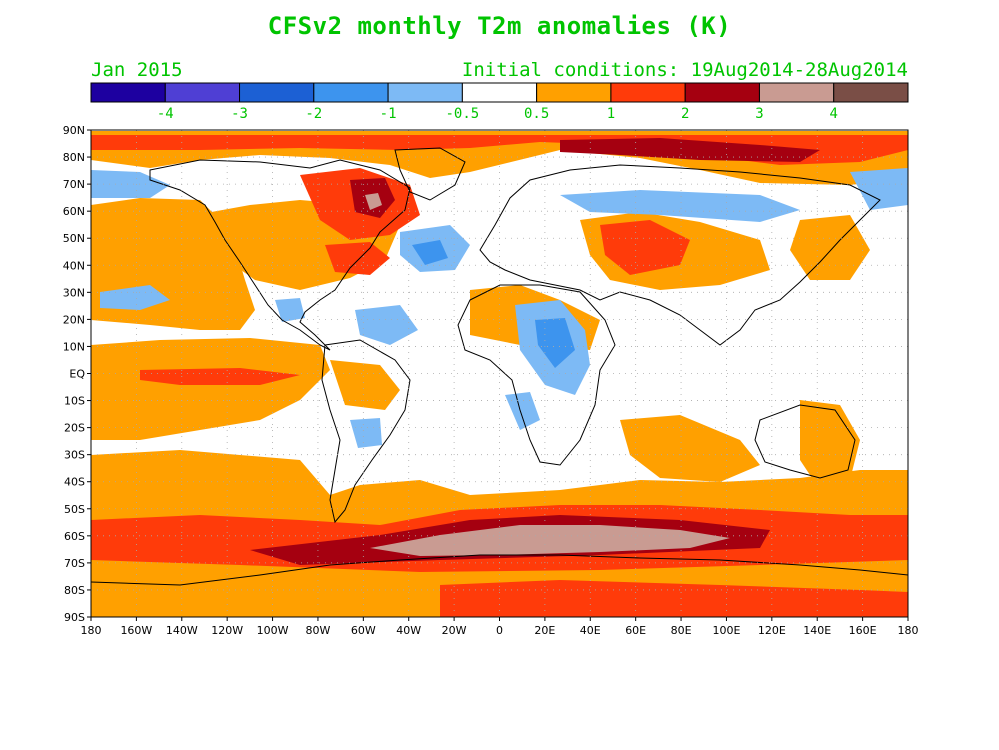  Describe the element at coordinates (817, 630) in the screenshot. I see `longitude-label: 140E` at that location.